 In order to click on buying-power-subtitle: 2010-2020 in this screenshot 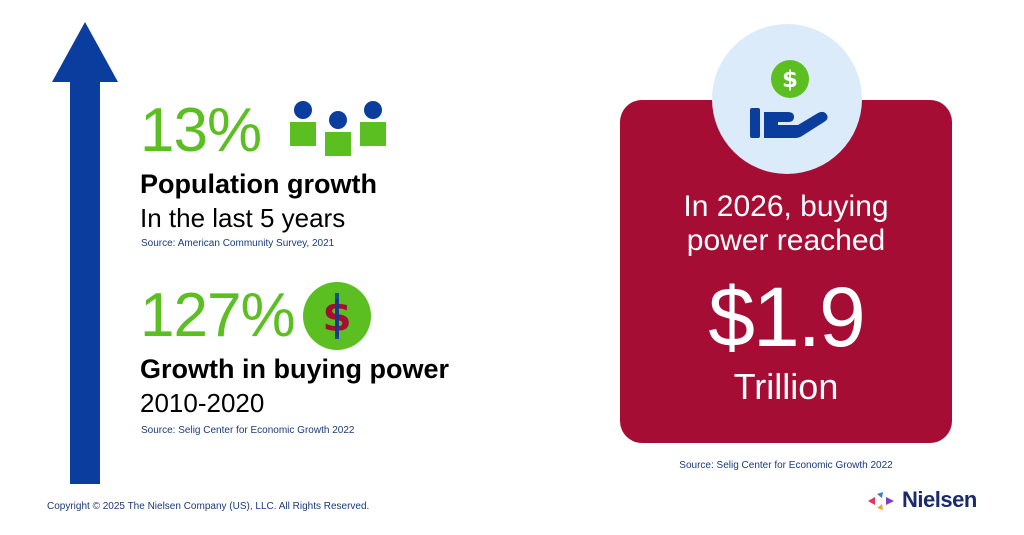, I will do `click(202, 403)`.